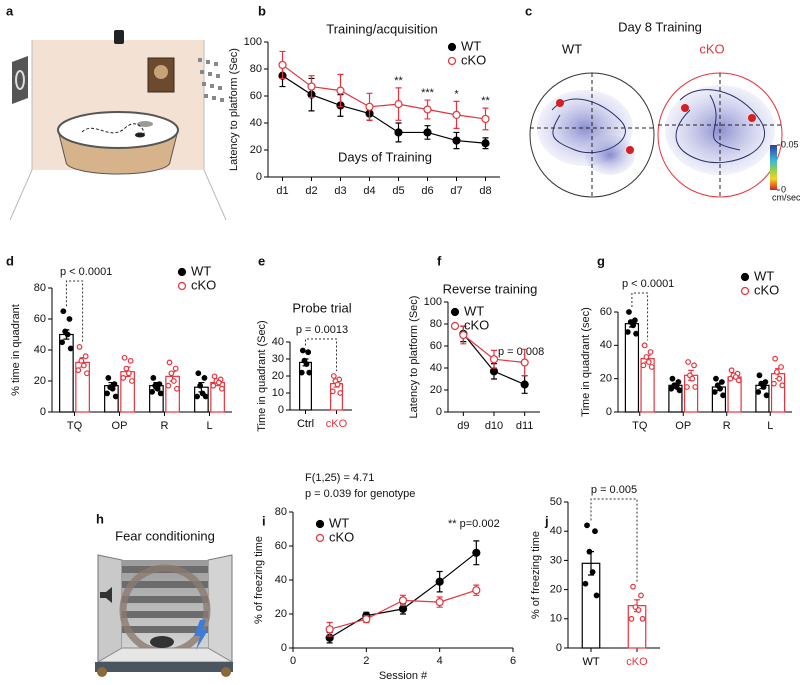 This screenshot has height=685, width=800. What do you see at coordinates (783, 189) in the screenshot?
I see `colorbar-tick-label: 0` at bounding box center [783, 189].